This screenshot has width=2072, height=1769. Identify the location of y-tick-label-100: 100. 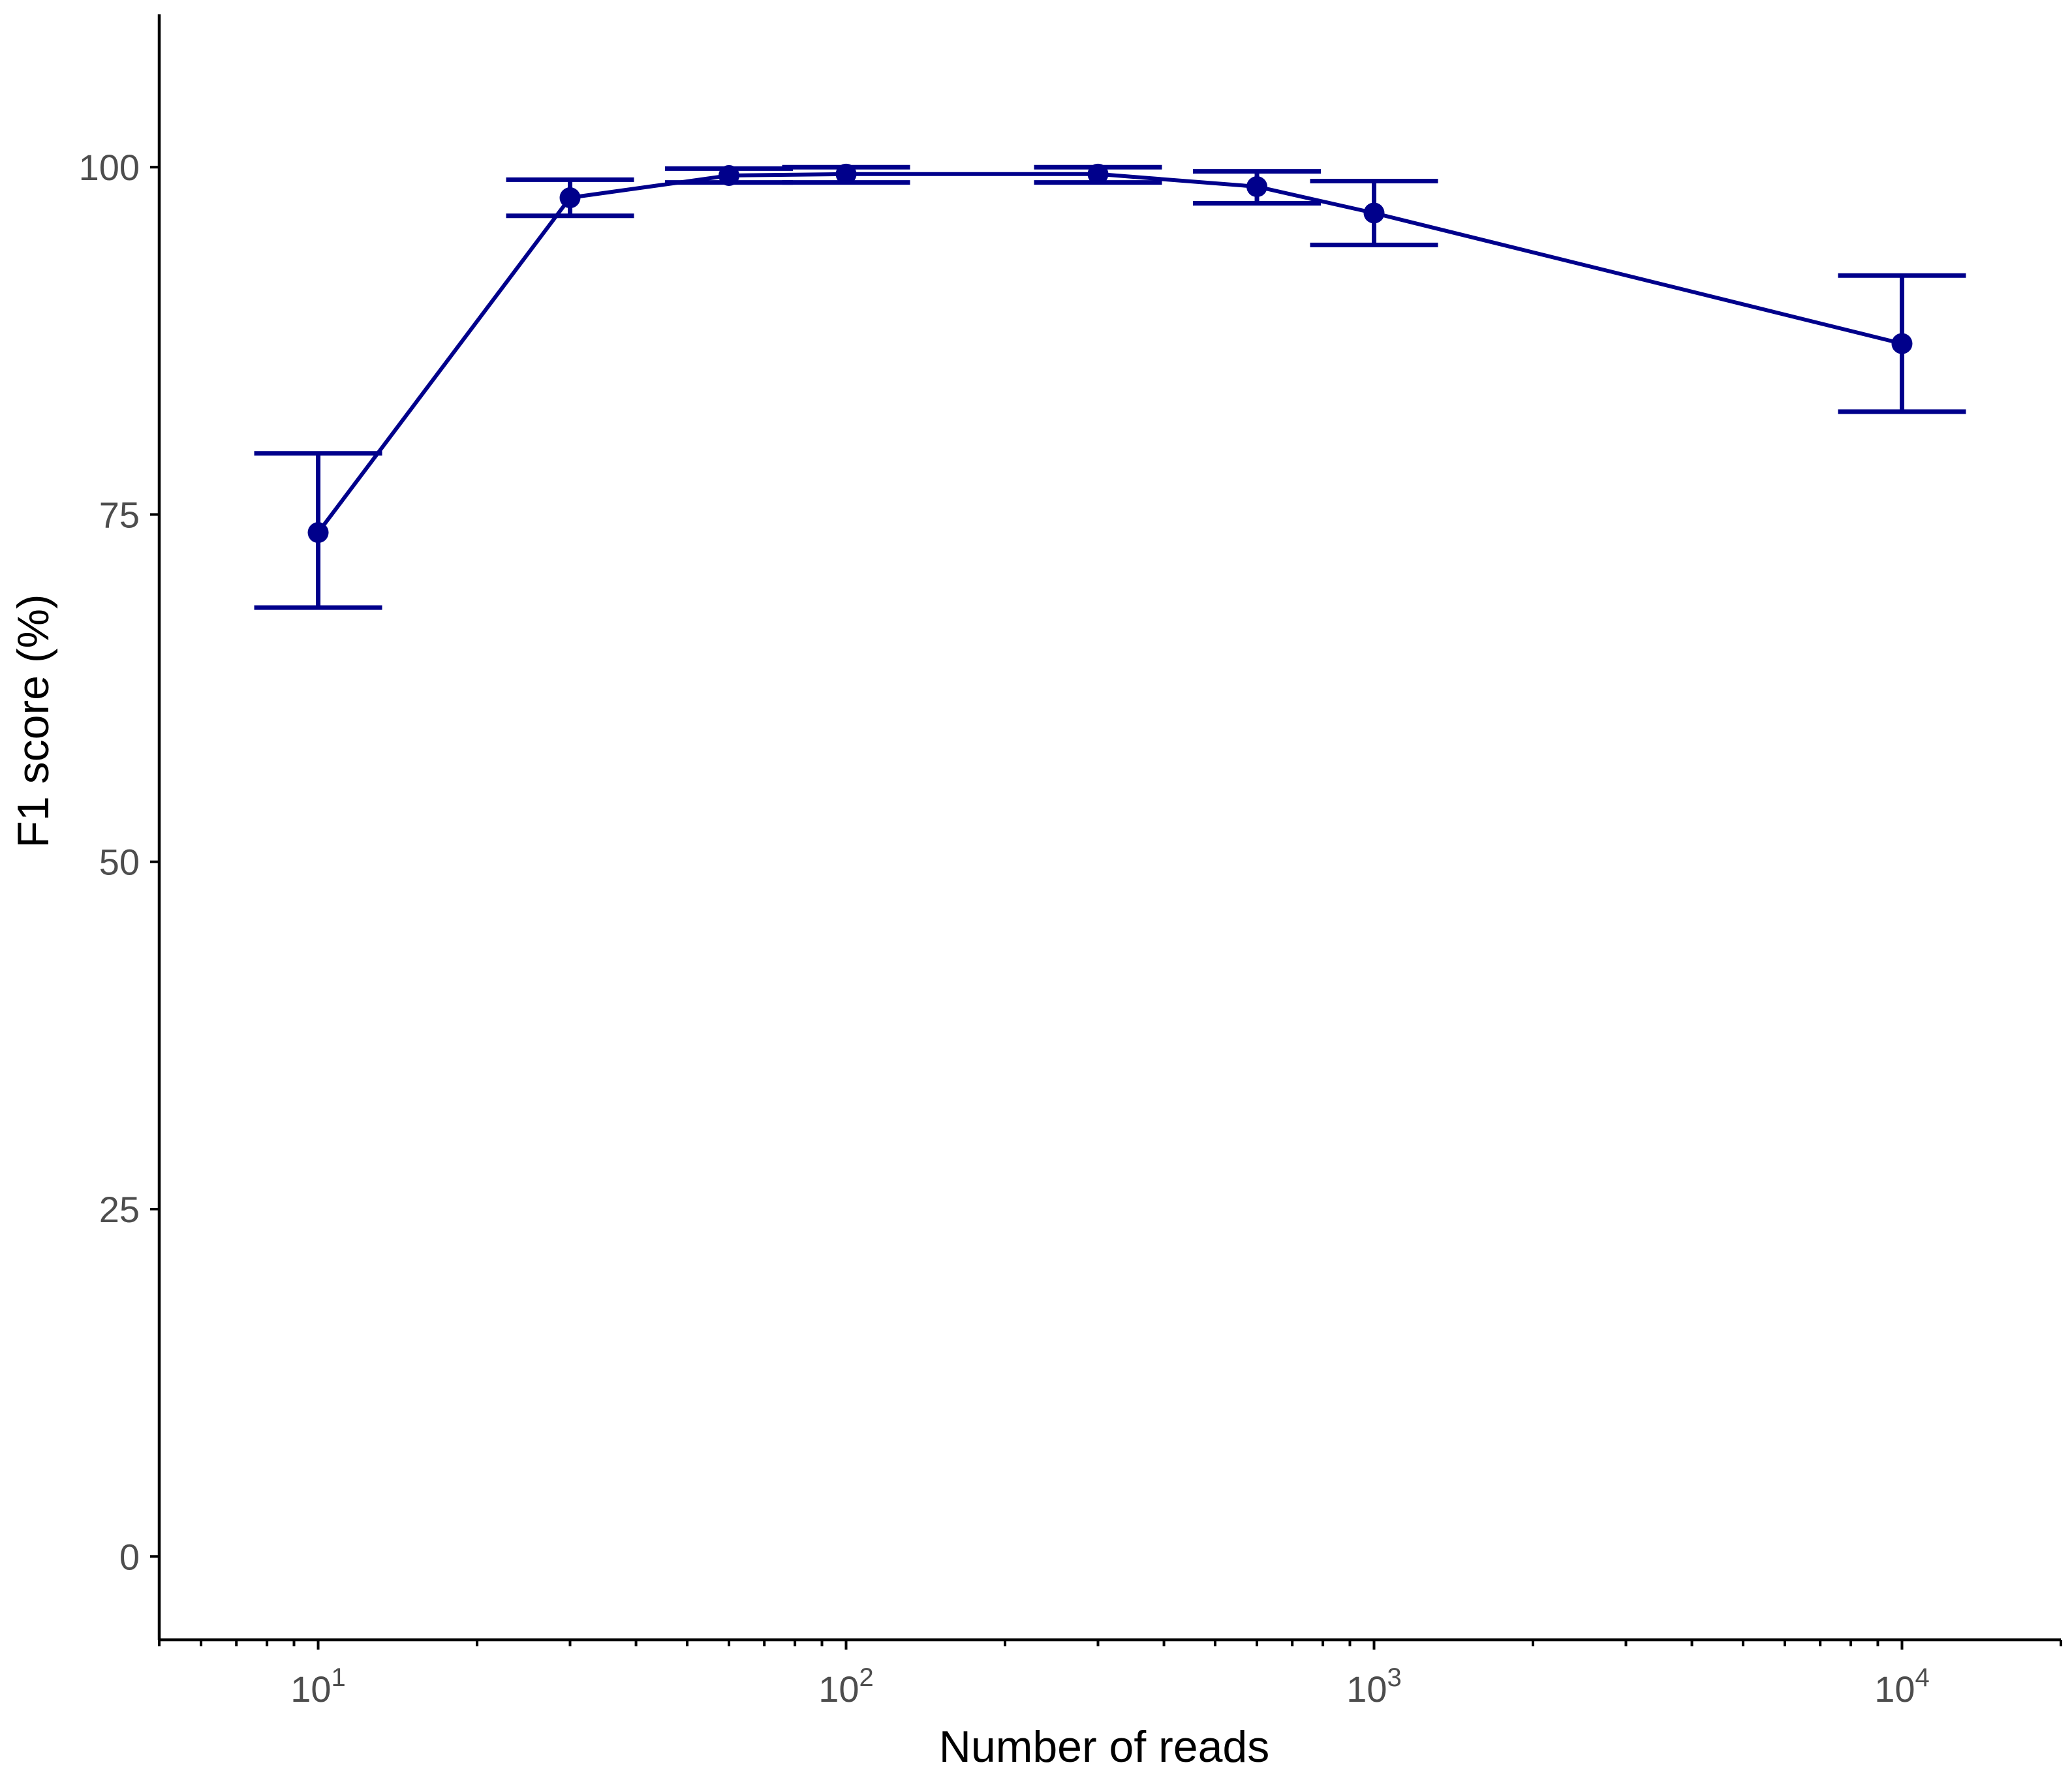
(109, 167).